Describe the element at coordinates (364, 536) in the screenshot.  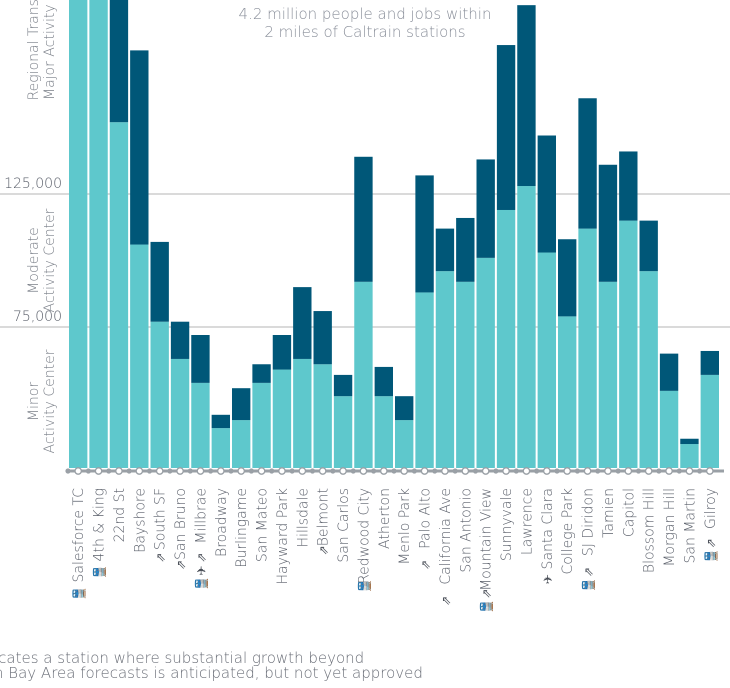
I see `station-label: Redwood City` at that location.